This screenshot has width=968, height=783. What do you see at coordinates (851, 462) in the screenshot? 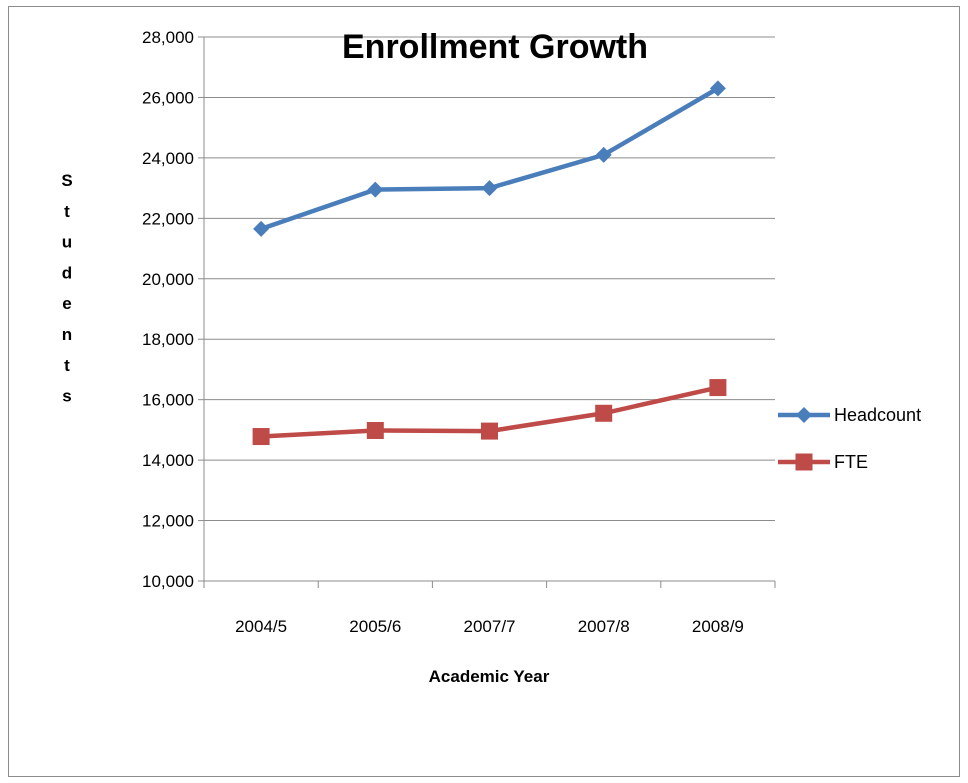
I see `legend-label-fte: FTE` at bounding box center [851, 462].